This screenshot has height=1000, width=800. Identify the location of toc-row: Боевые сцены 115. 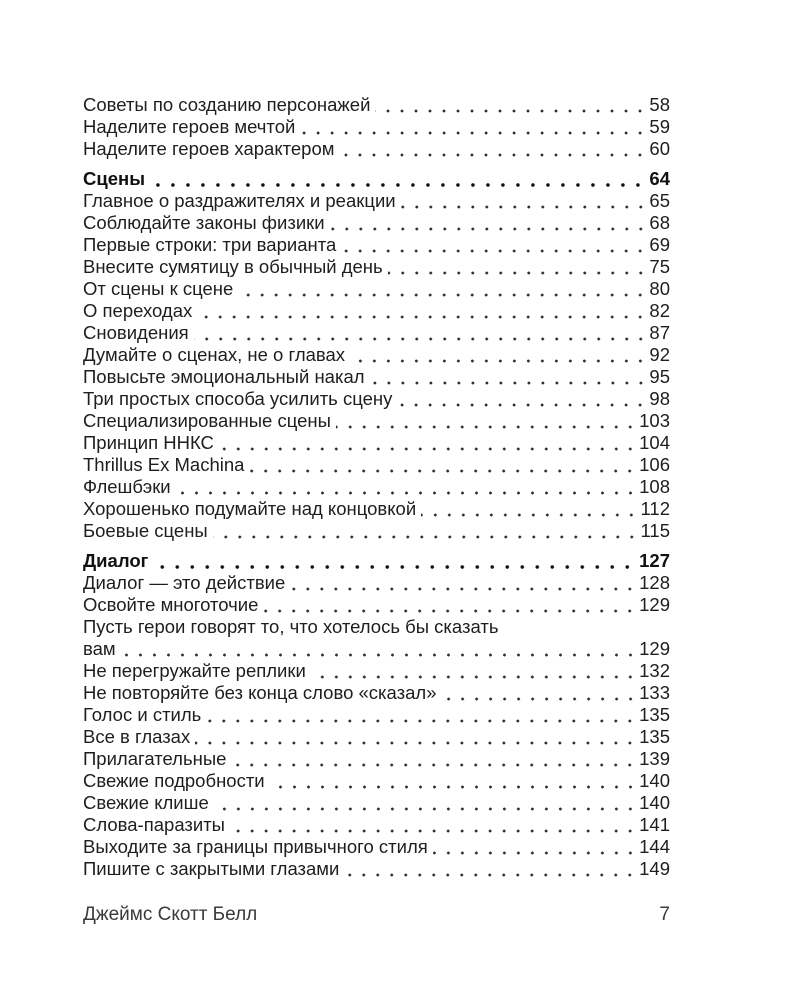
(376, 531).